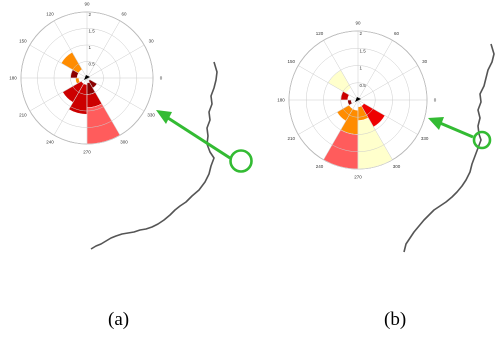 The width and height of the screenshot is (498, 339). I want to click on arrow-head-b, so click(436, 123).